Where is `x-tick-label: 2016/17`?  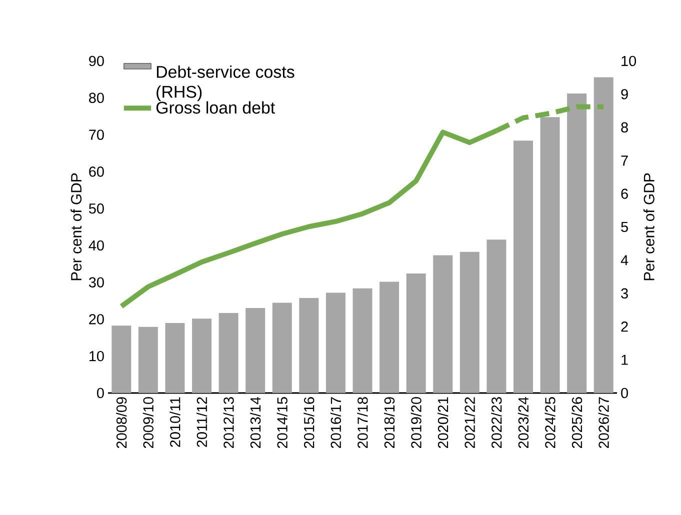 x-tick-label: 2016/17 is located at coordinates (336, 422).